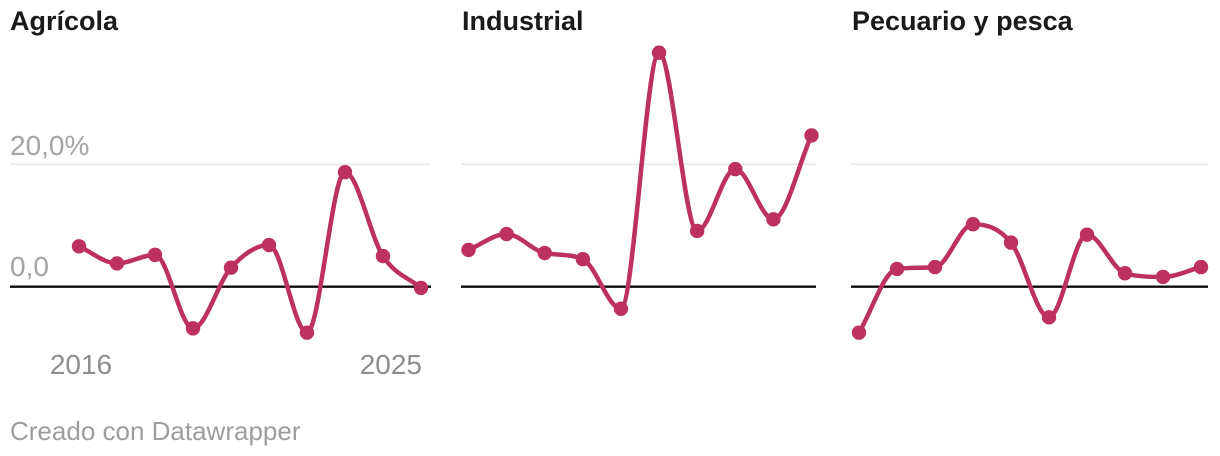  What do you see at coordinates (155, 431) in the screenshot?
I see `datawrapper-credit: Creado con Datawrapper` at bounding box center [155, 431].